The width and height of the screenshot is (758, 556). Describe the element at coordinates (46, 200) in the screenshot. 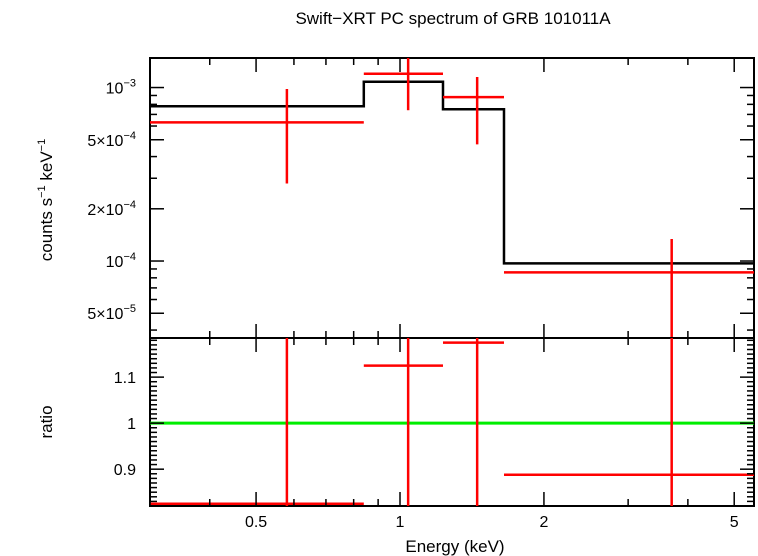

I see `spectrum-y-axis-label: counts s−1 keV−1` at that location.